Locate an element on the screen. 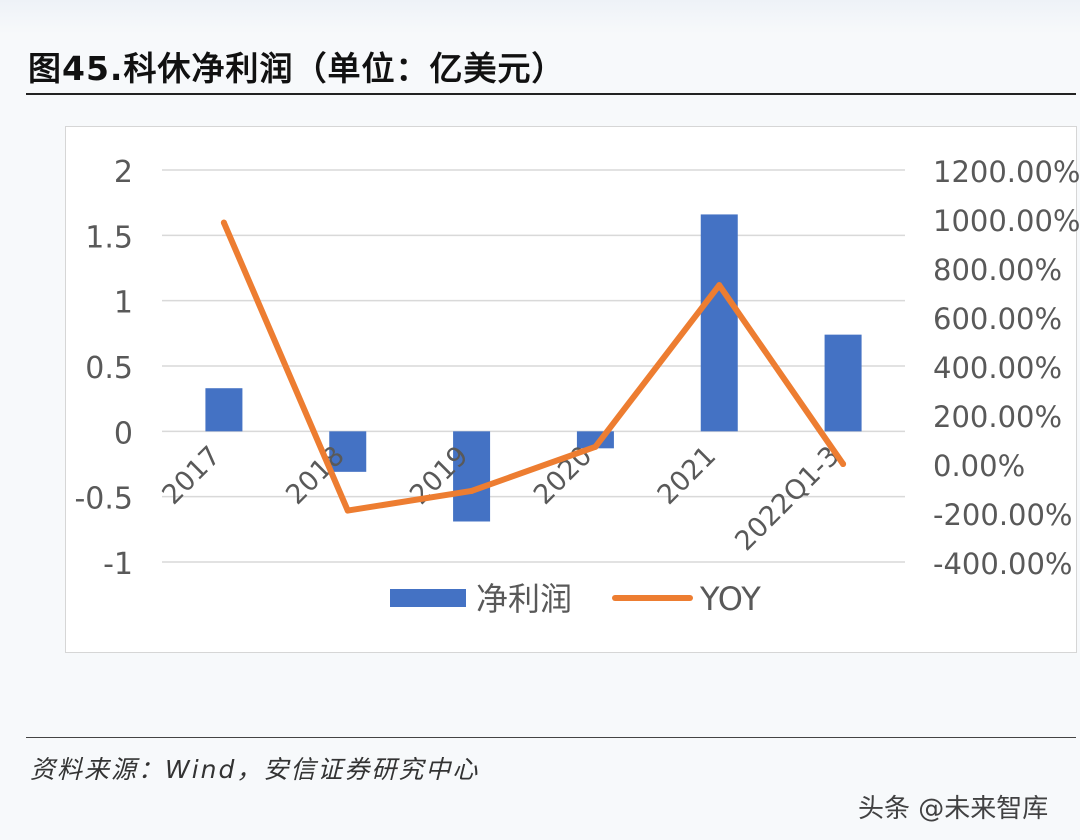 This screenshot has width=1080, height=840. yoy-point-2020 is located at coordinates (595, 446).